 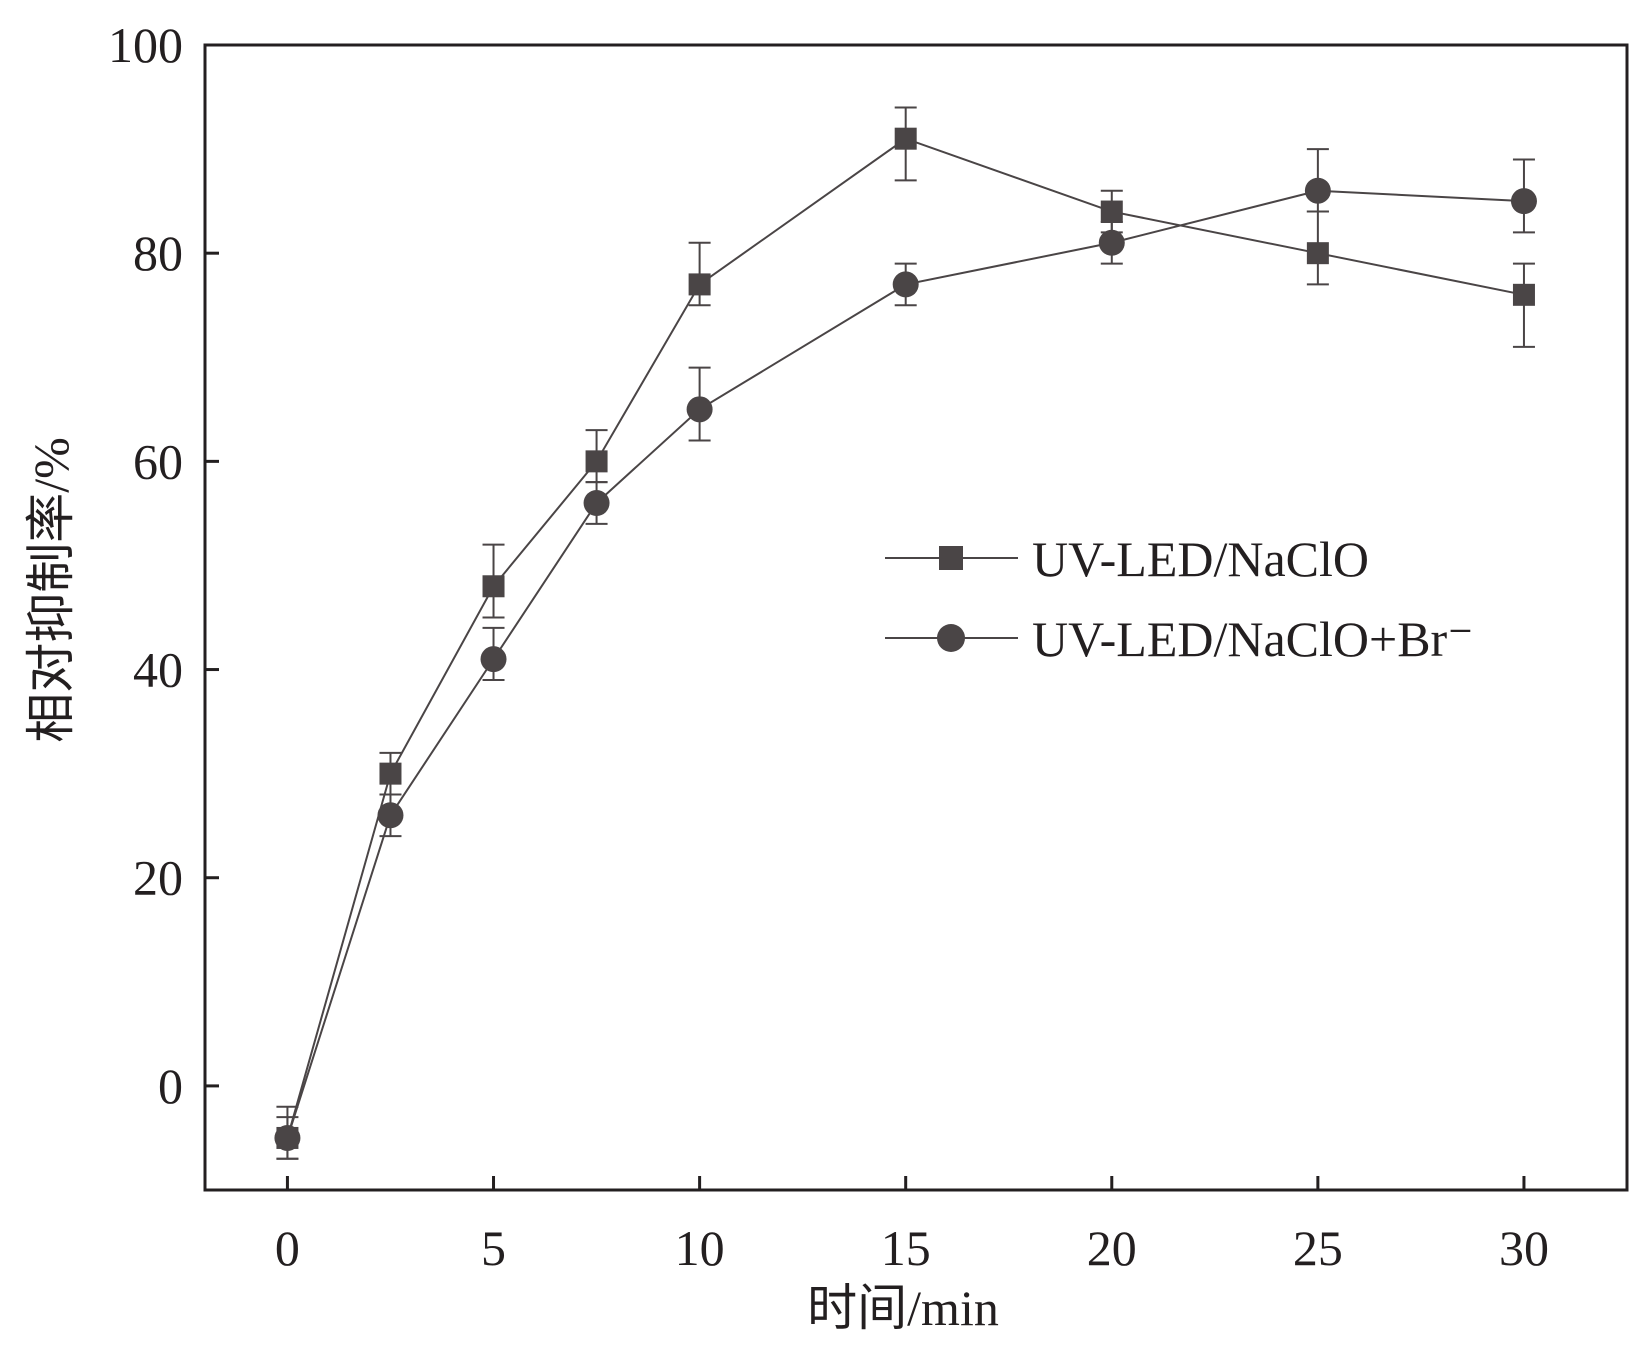 I want to click on legend-marker-square, so click(x=951, y=558).